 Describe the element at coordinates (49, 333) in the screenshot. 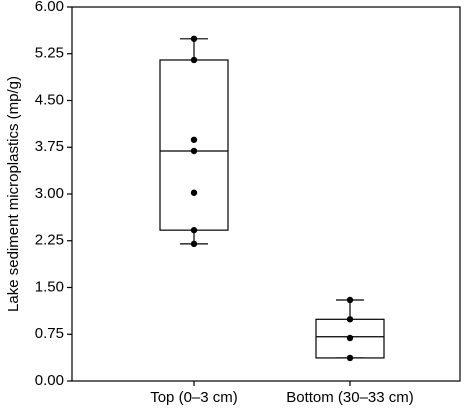

I see `y-tick-label: 0.75` at that location.